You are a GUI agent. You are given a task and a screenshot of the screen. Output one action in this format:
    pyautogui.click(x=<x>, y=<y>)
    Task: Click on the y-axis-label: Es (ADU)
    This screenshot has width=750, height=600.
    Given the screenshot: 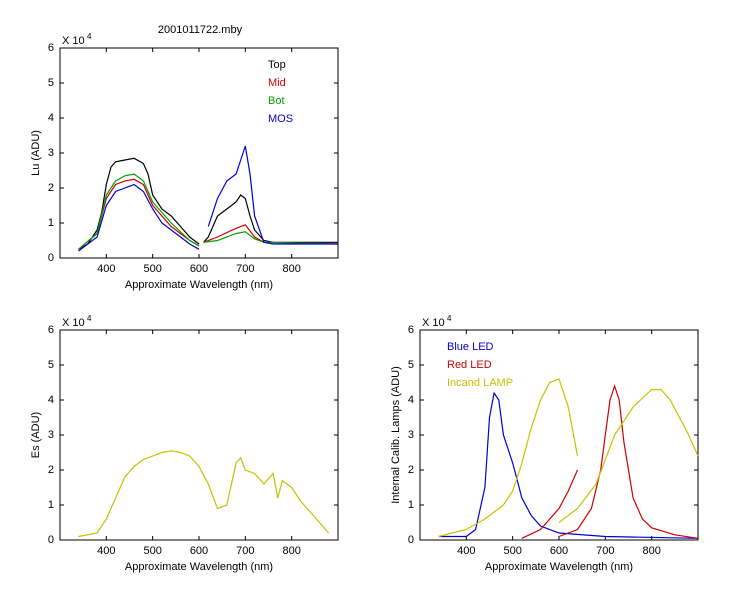 What is the action you would take?
    pyautogui.click(x=36, y=435)
    